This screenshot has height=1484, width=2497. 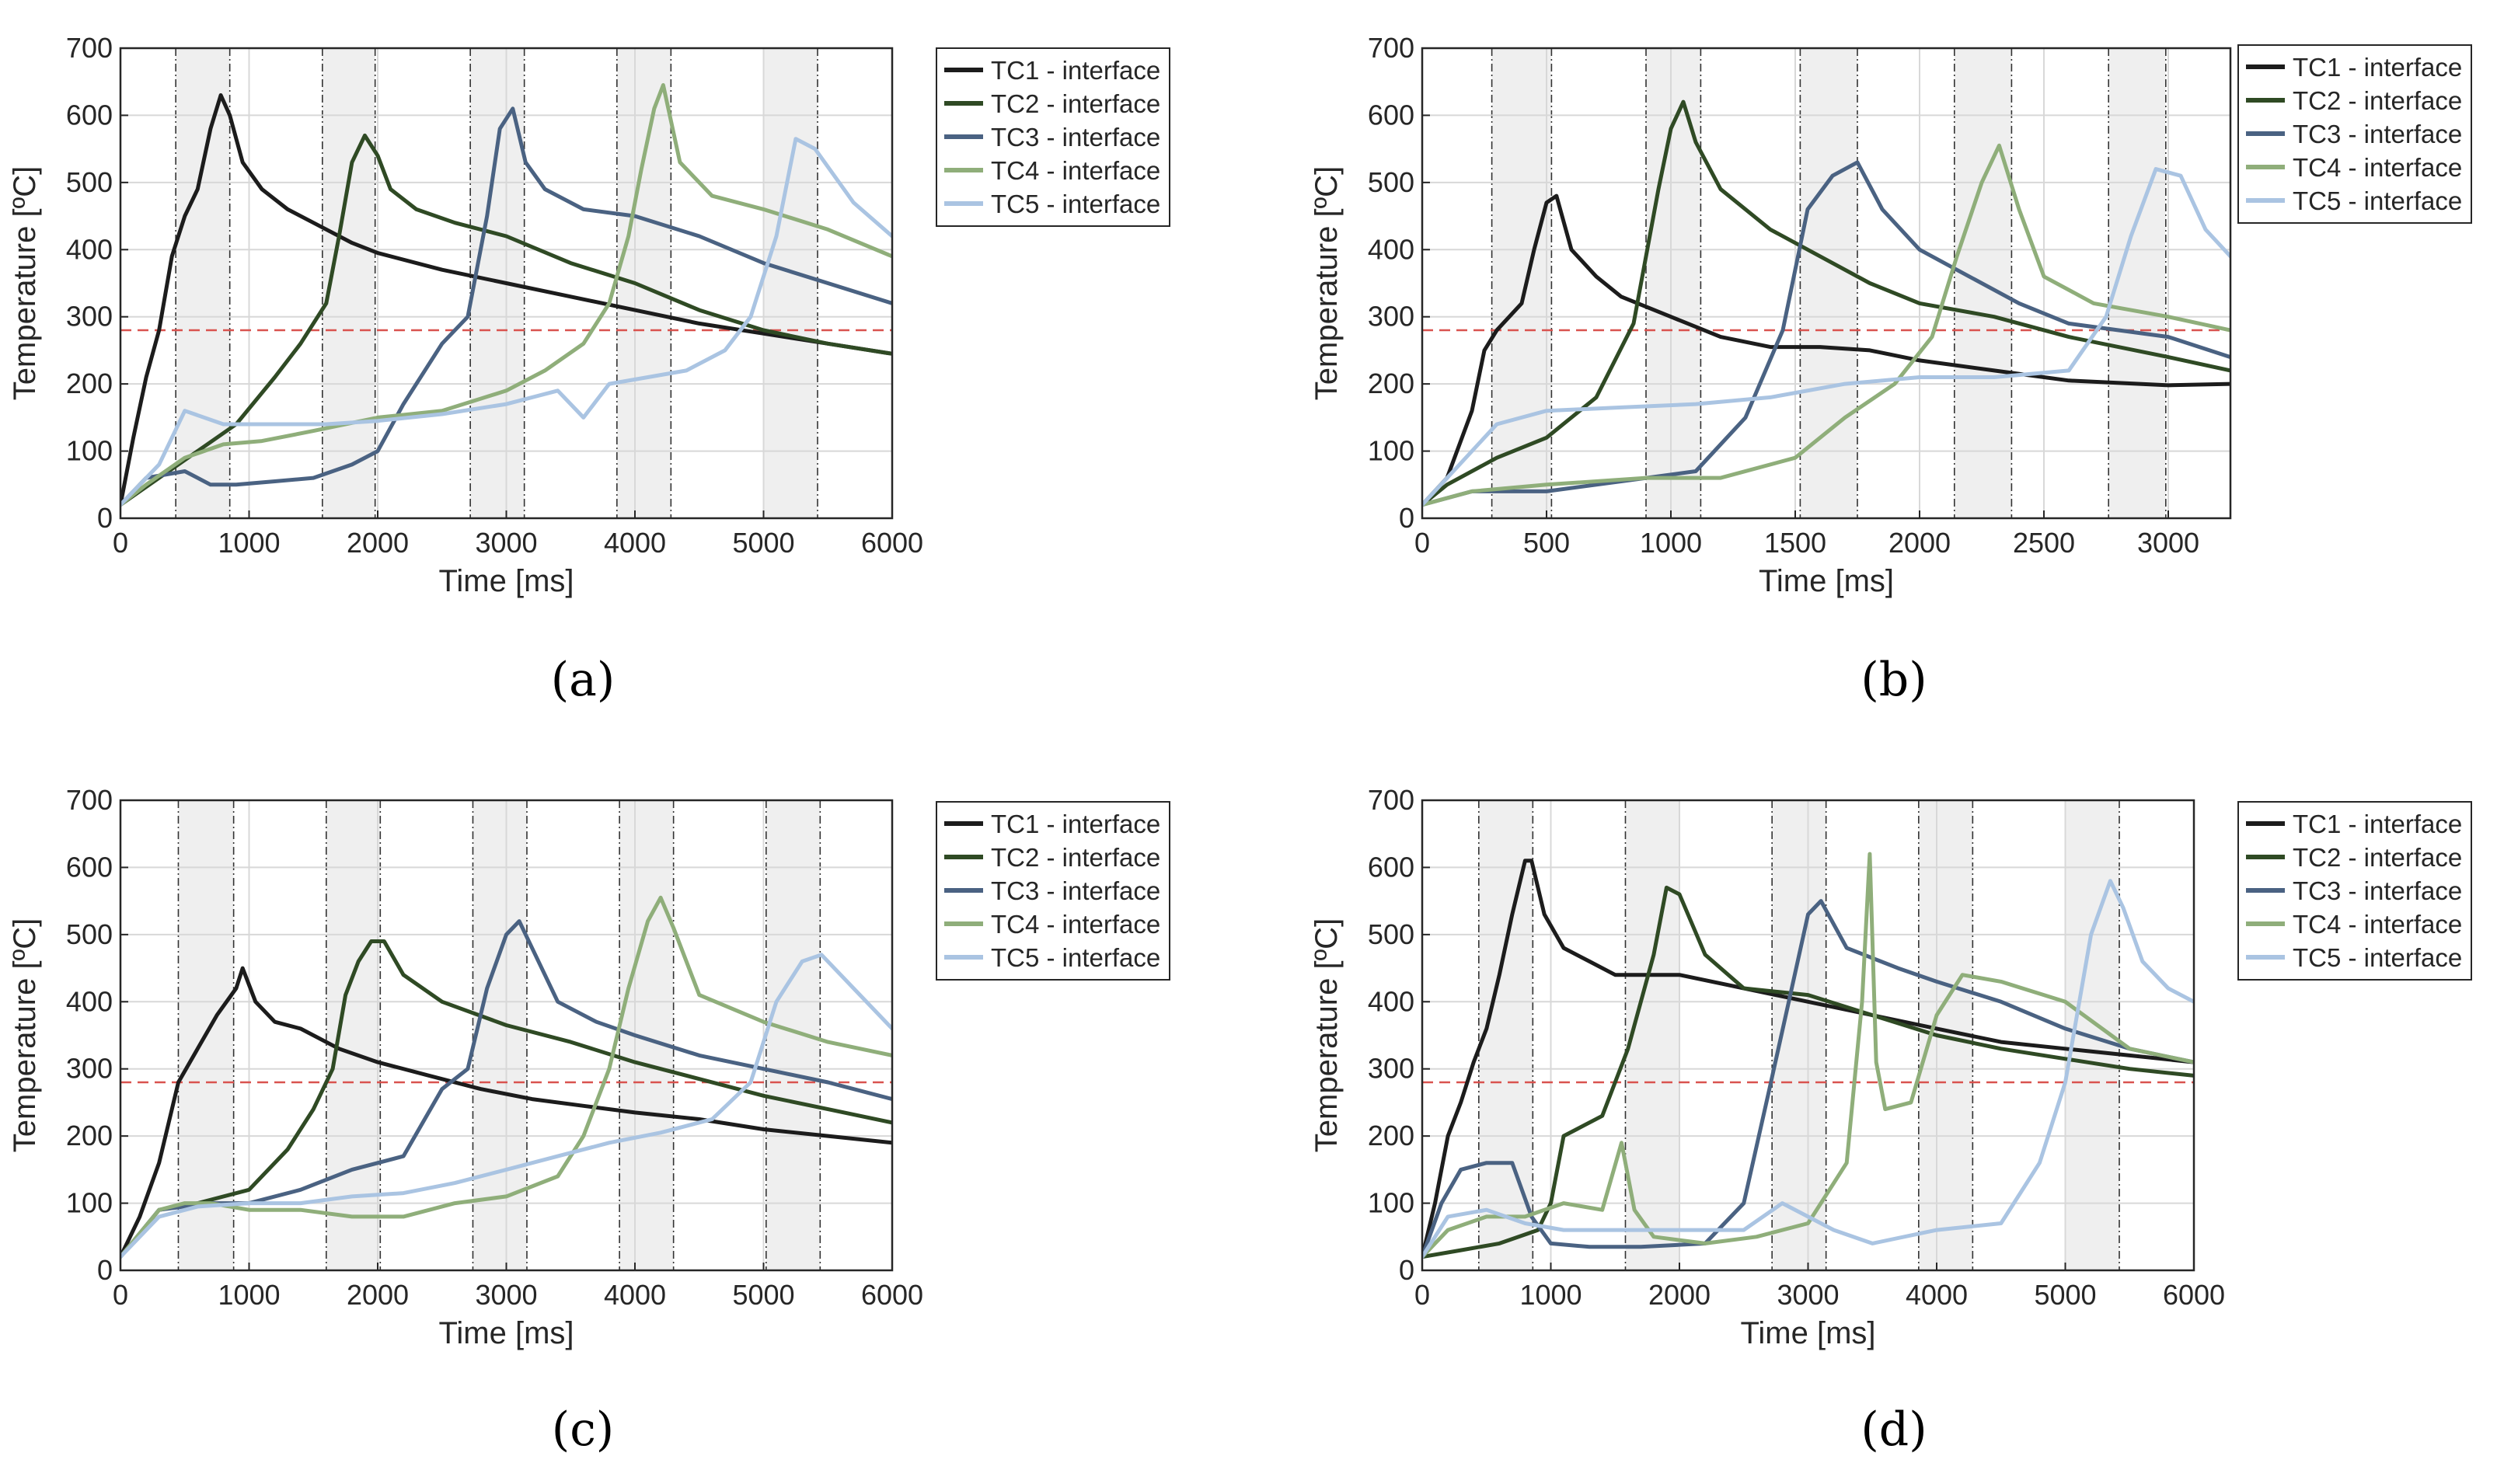 What do you see at coordinates (583, 1429) in the screenshot?
I see `panel-caption: (c)` at bounding box center [583, 1429].